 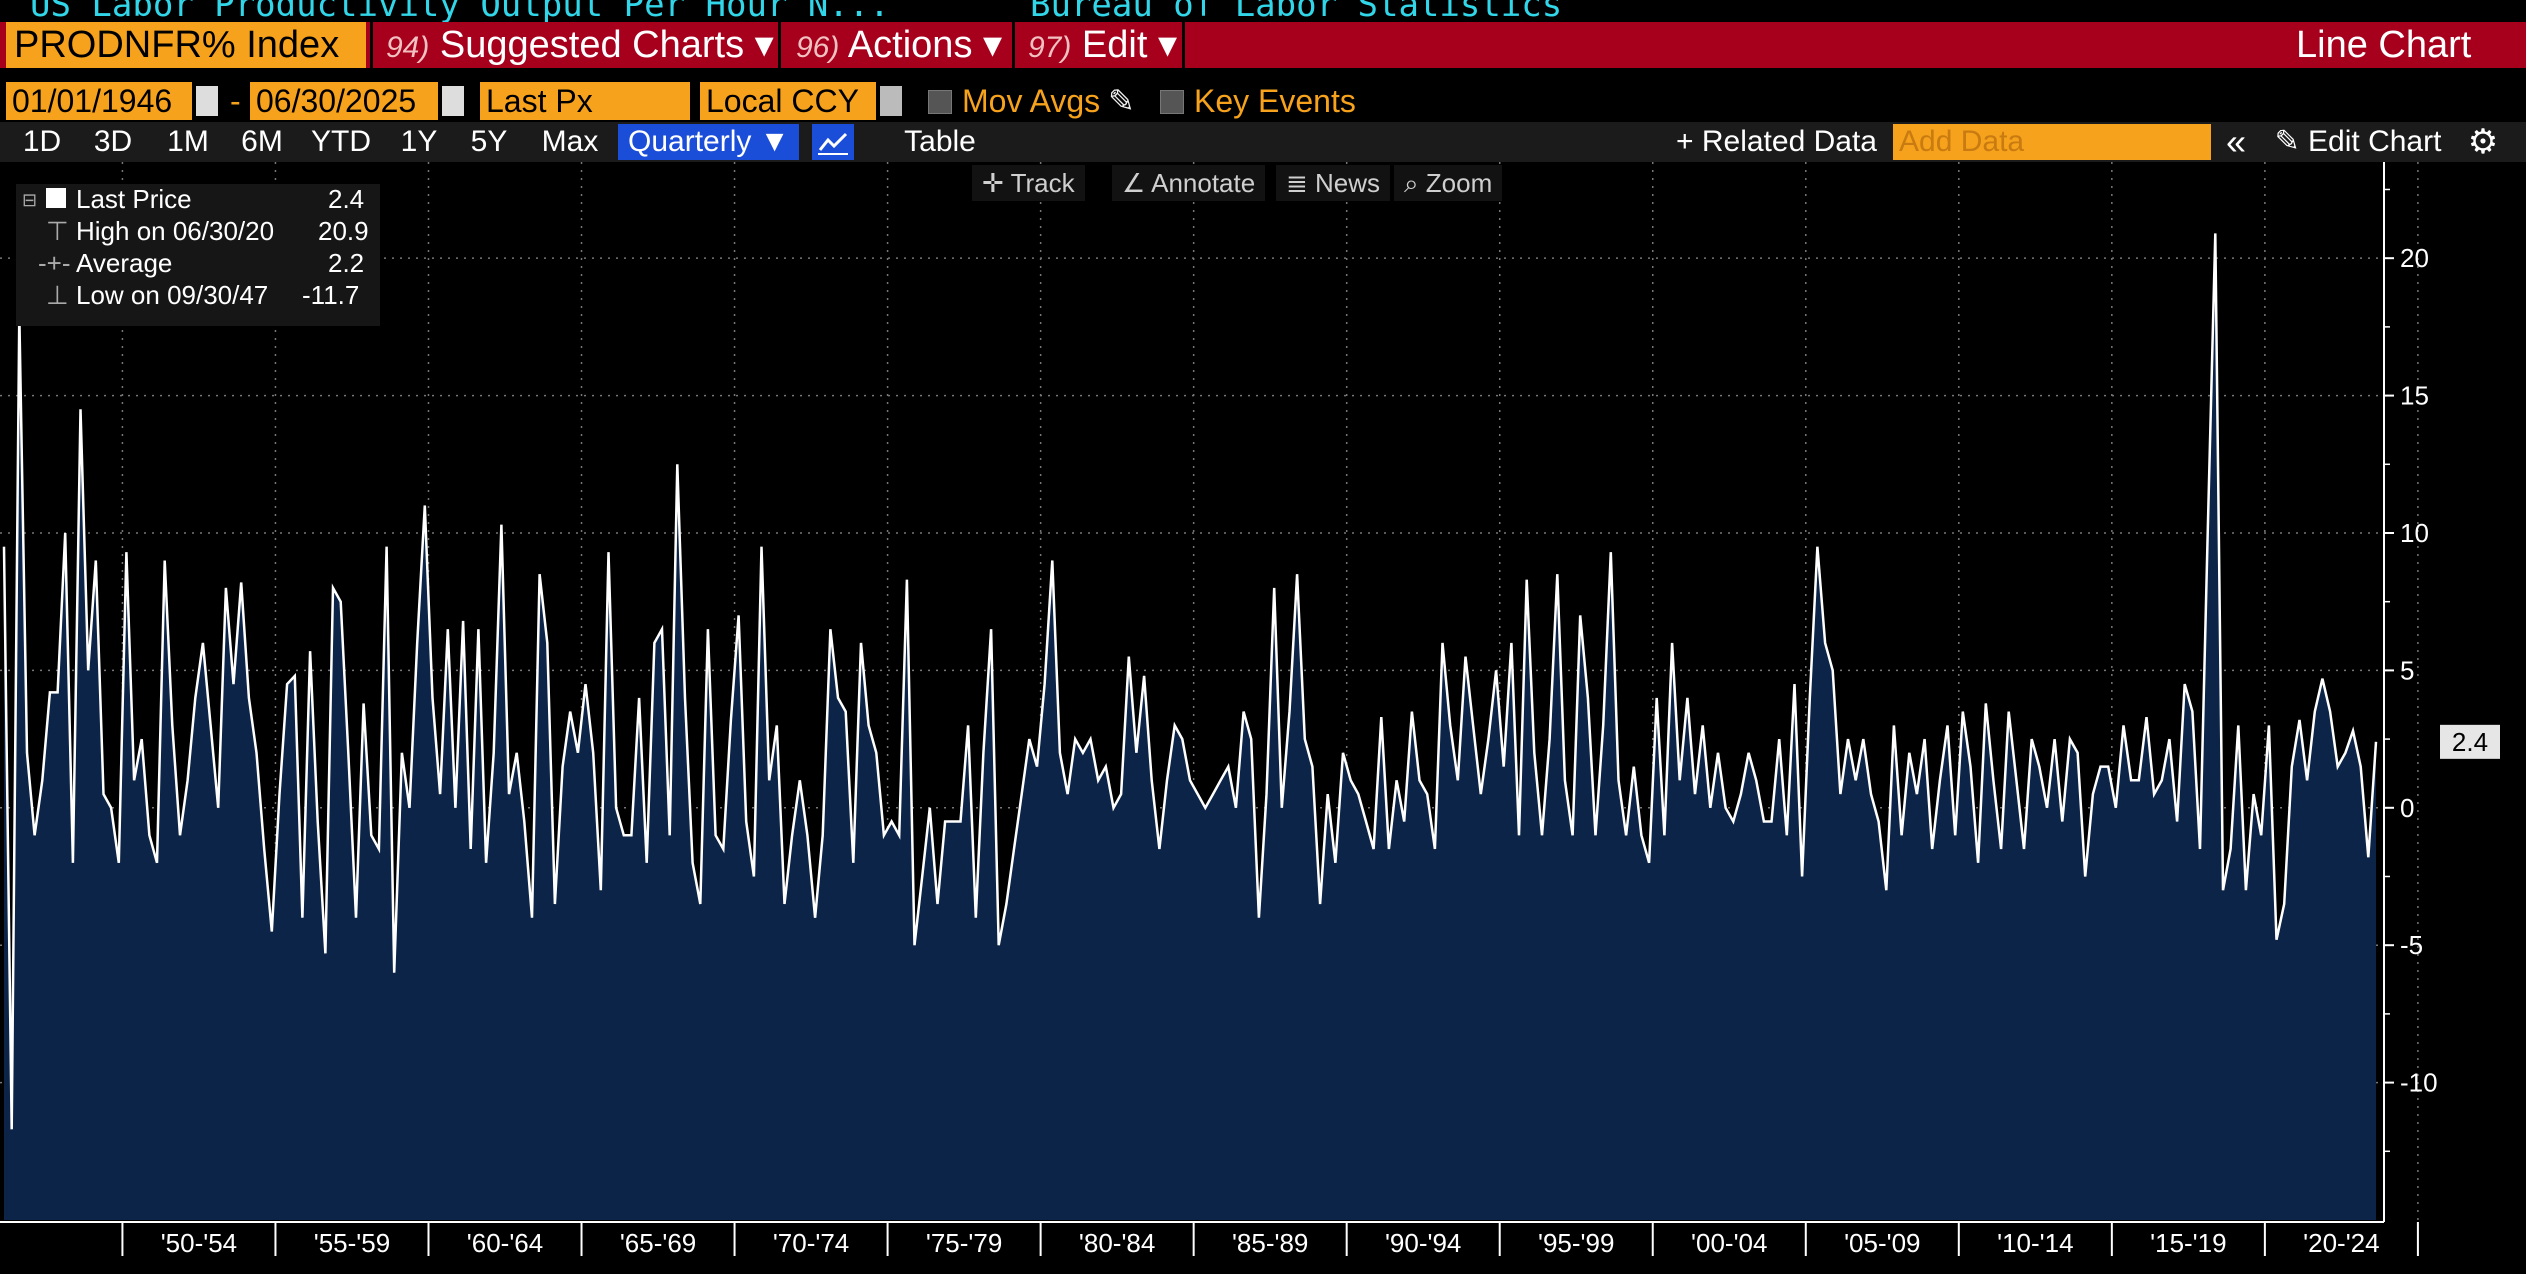 What do you see at coordinates (341, 141) in the screenshot?
I see `range-ytd: YTD` at bounding box center [341, 141].